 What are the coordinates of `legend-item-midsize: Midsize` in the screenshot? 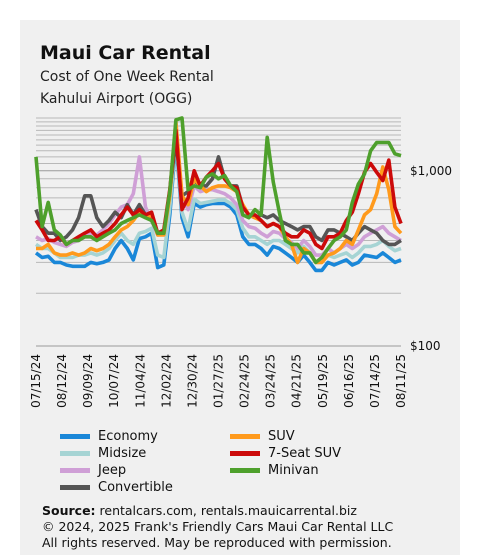 It's located at (103, 453).